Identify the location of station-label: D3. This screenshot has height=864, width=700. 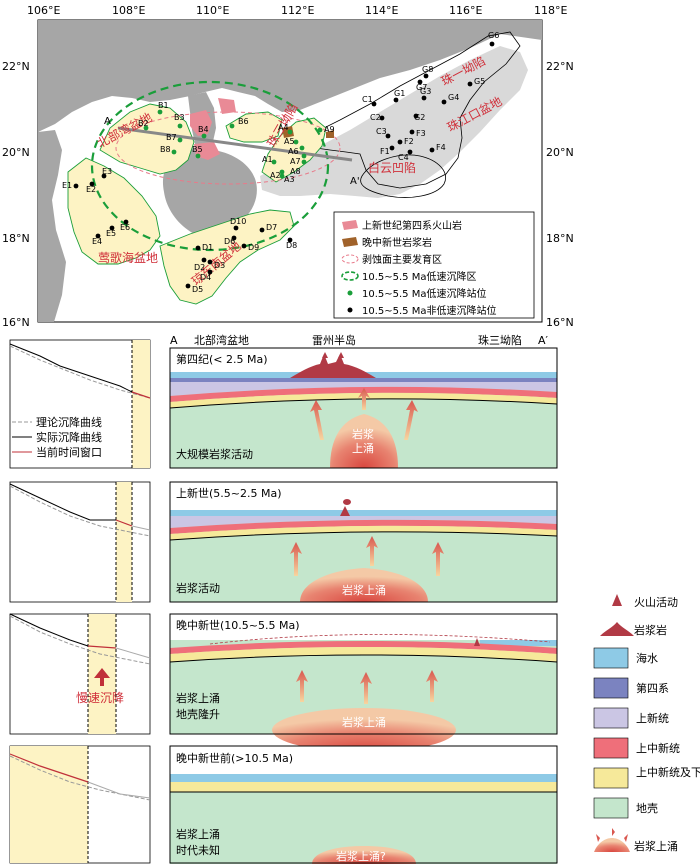
(219, 265).